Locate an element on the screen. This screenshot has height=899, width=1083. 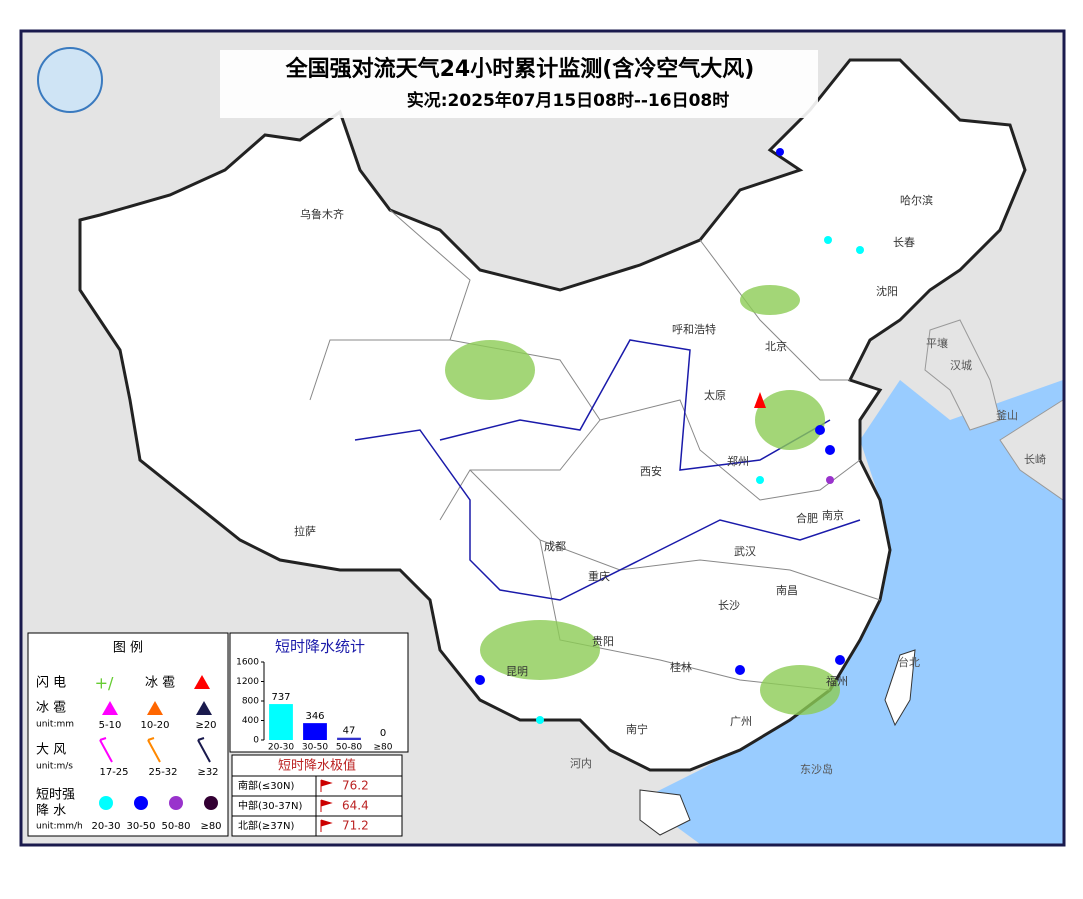
legend-range: 5-10 is located at coordinates (110, 725).